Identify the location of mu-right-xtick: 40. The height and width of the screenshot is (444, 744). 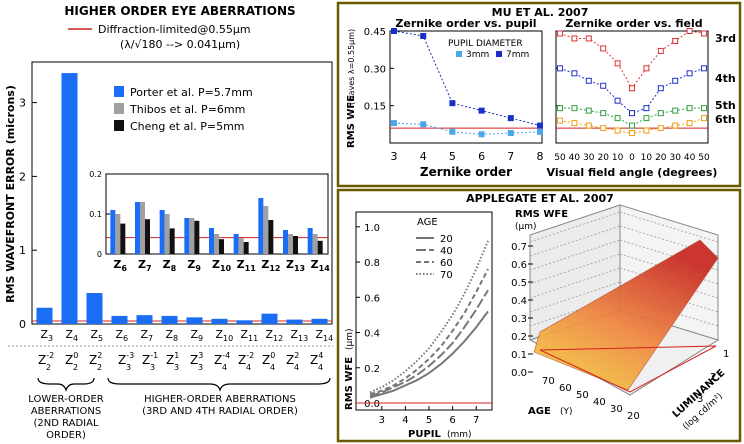
(575, 158).